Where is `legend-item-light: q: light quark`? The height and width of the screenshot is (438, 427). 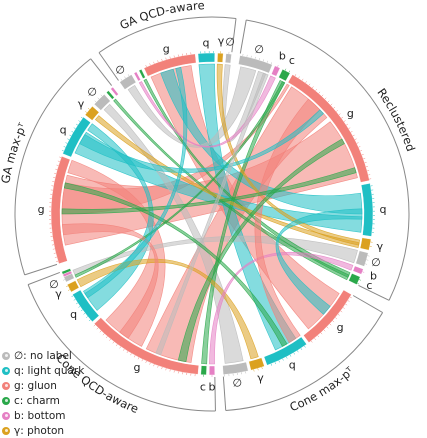
legend-item-light: q: light quark is located at coordinates (43, 370).